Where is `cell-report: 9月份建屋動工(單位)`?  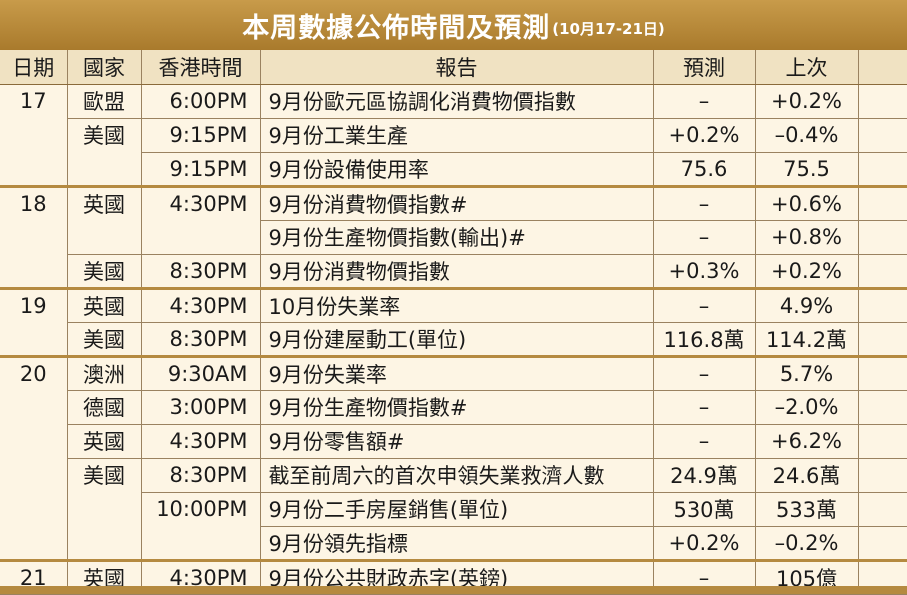
cell-report: 9月份建屋動工(單位) is located at coordinates (456, 340).